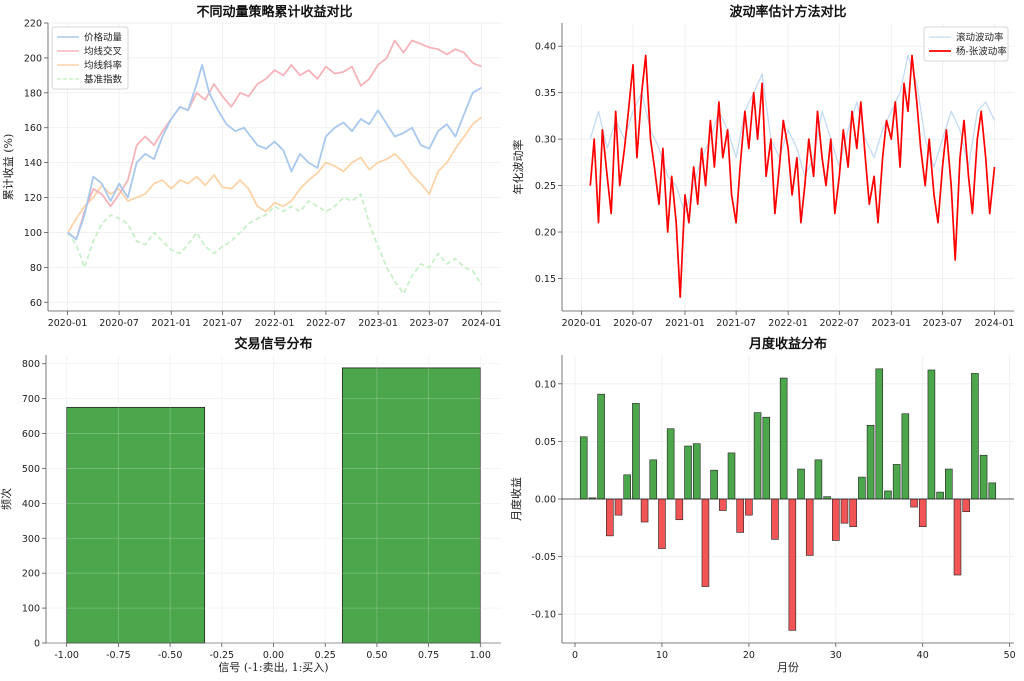 Image resolution: width=1024 pixels, height=681 pixels. Describe the element at coordinates (518, 167) in the screenshot. I see `y-axis-title: 年化波动率` at that location.